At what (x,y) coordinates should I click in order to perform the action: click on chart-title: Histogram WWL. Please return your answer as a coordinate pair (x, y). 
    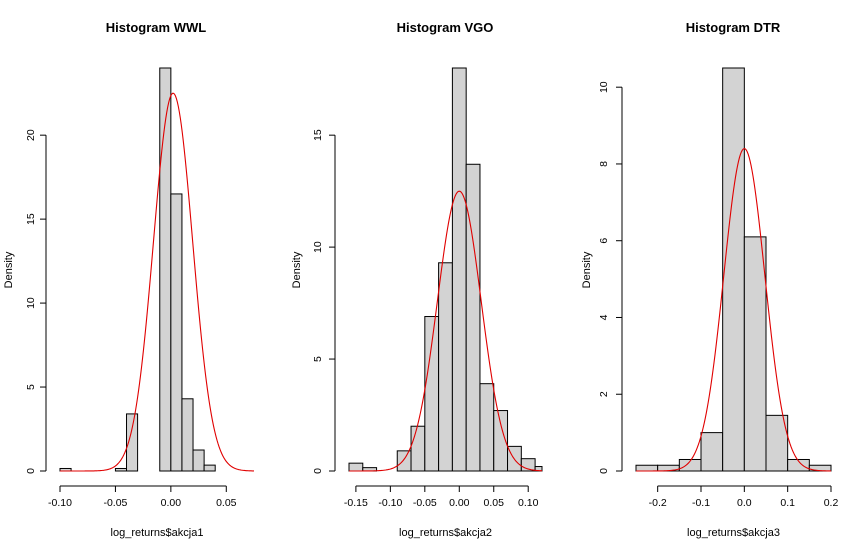
    Looking at the image, I should click on (156, 27).